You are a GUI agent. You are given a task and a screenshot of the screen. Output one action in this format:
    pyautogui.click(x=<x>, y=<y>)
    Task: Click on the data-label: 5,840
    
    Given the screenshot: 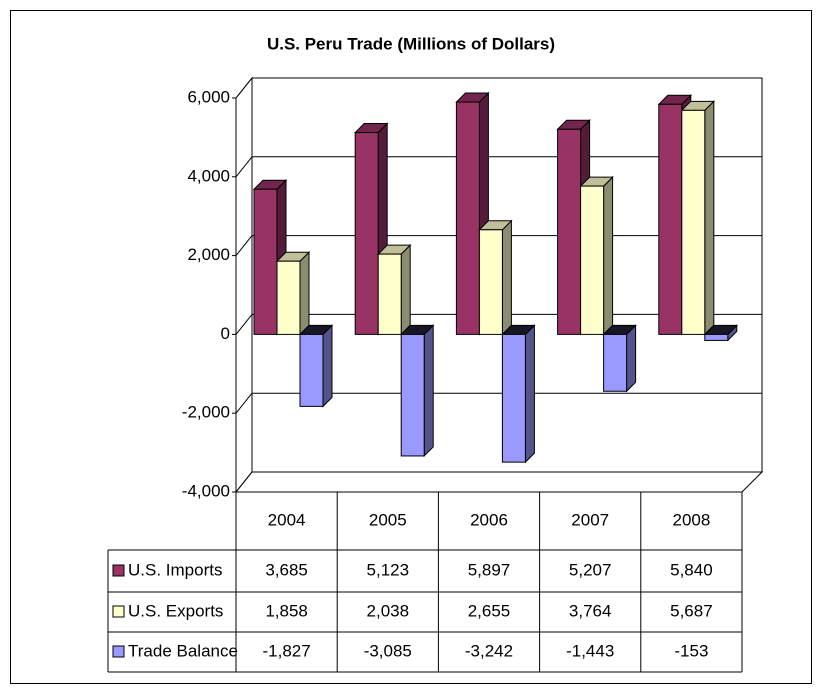 What is the action you would take?
    pyautogui.click(x=691, y=569)
    